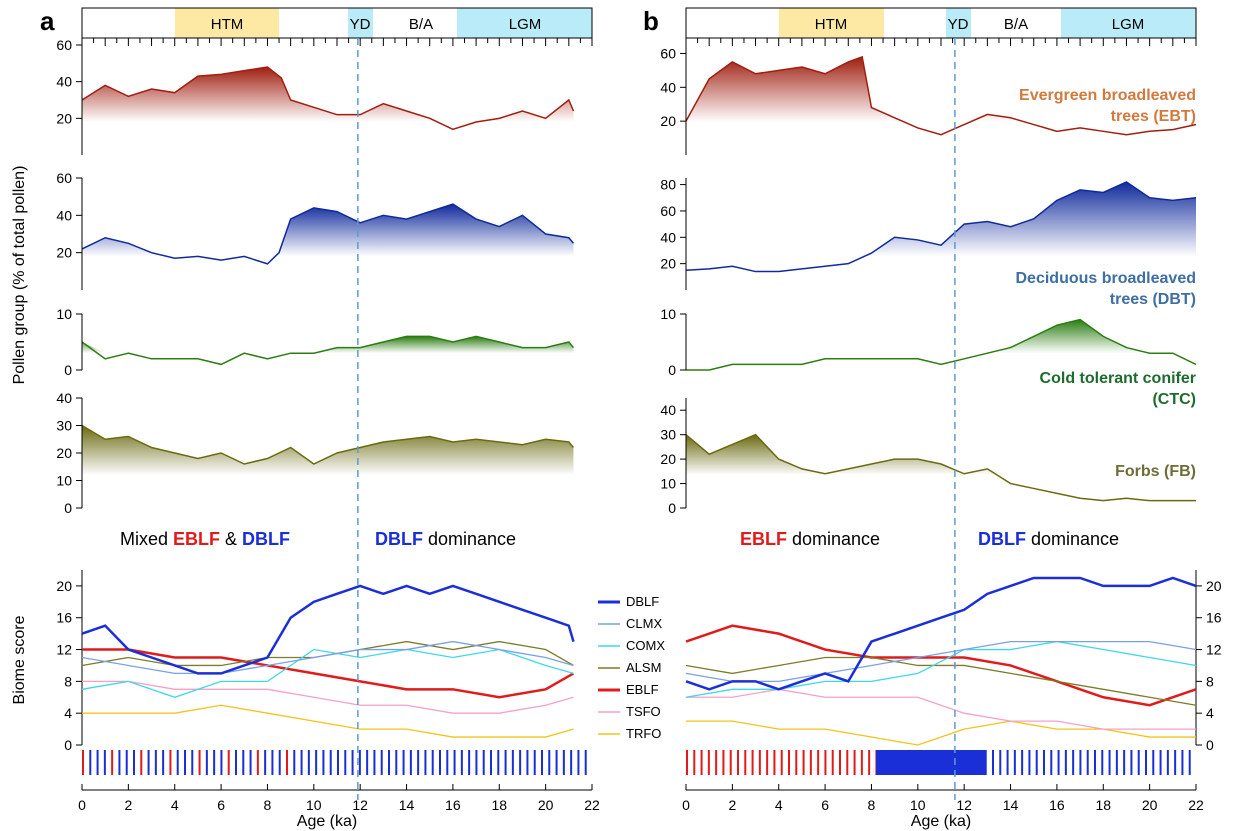  I want to click on dominance-label-b-right: DBLF dominance, so click(1048, 539).